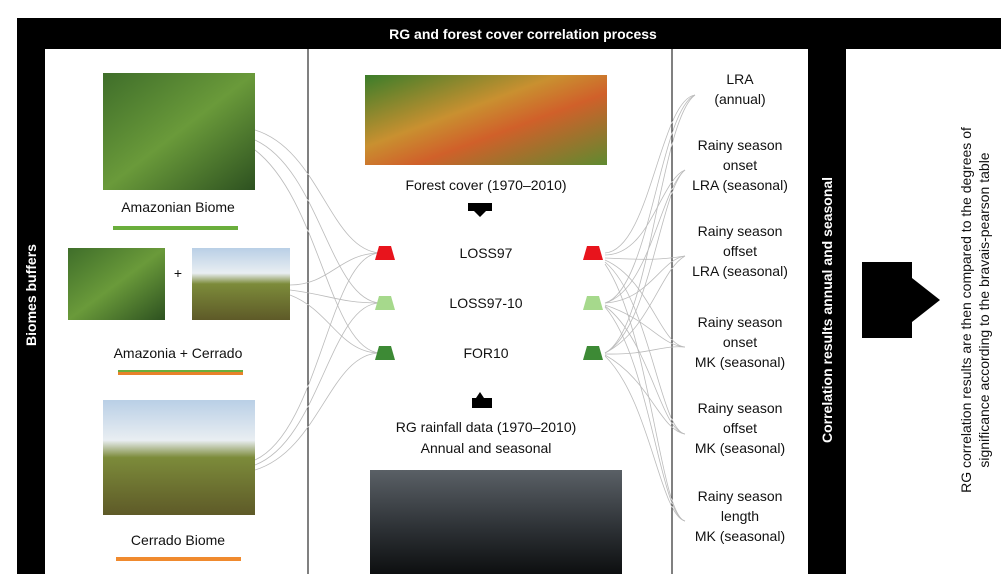 Image resolution: width=1001 pixels, height=574 pixels. What do you see at coordinates (178, 559) in the screenshot?
I see `cerrado-line` at bounding box center [178, 559].